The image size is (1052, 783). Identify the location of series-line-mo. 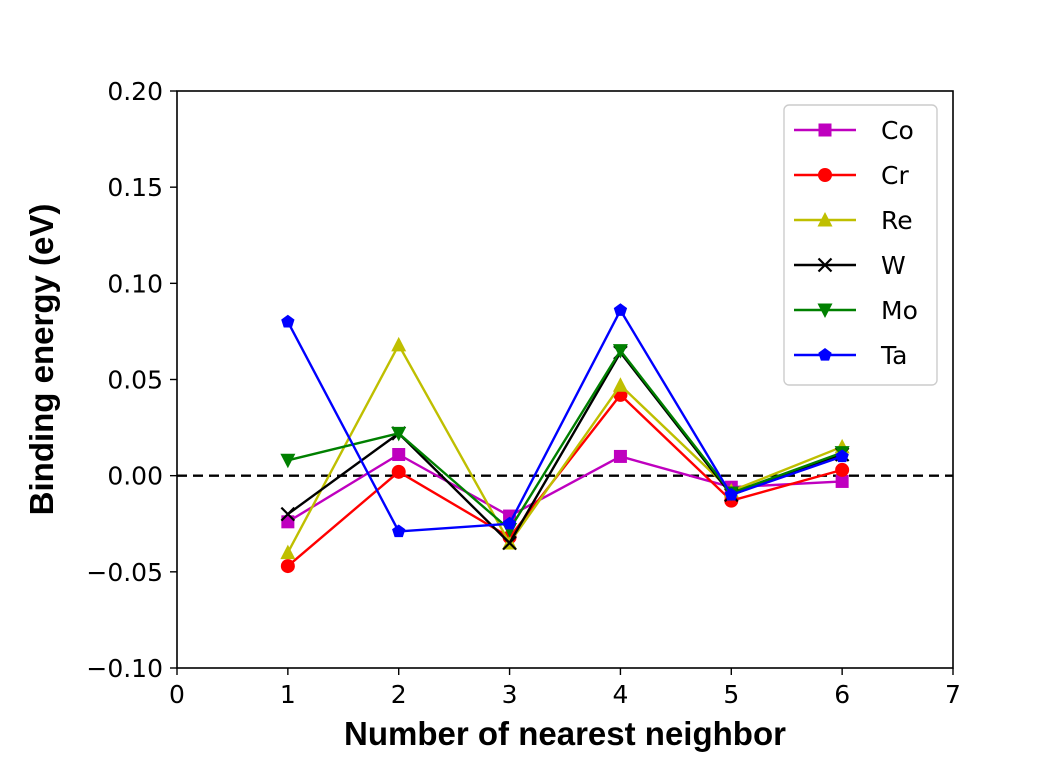
(565, 440).